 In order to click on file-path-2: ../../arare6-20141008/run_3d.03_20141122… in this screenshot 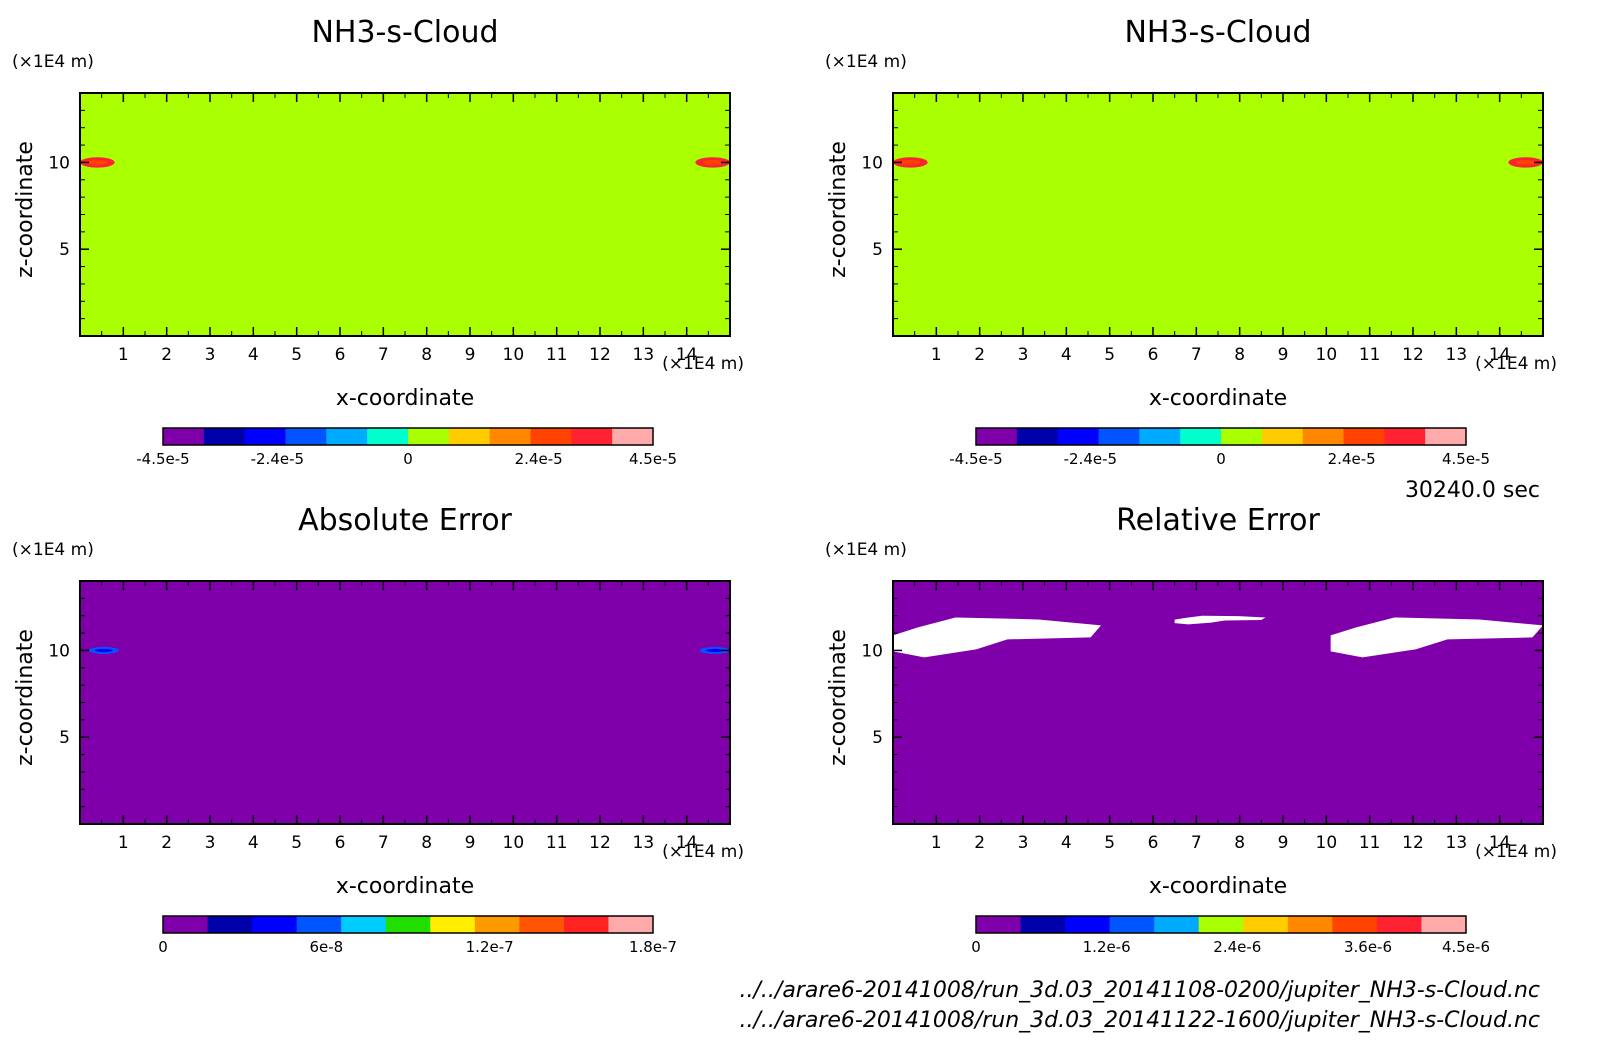, I will do `click(1140, 1020)`.